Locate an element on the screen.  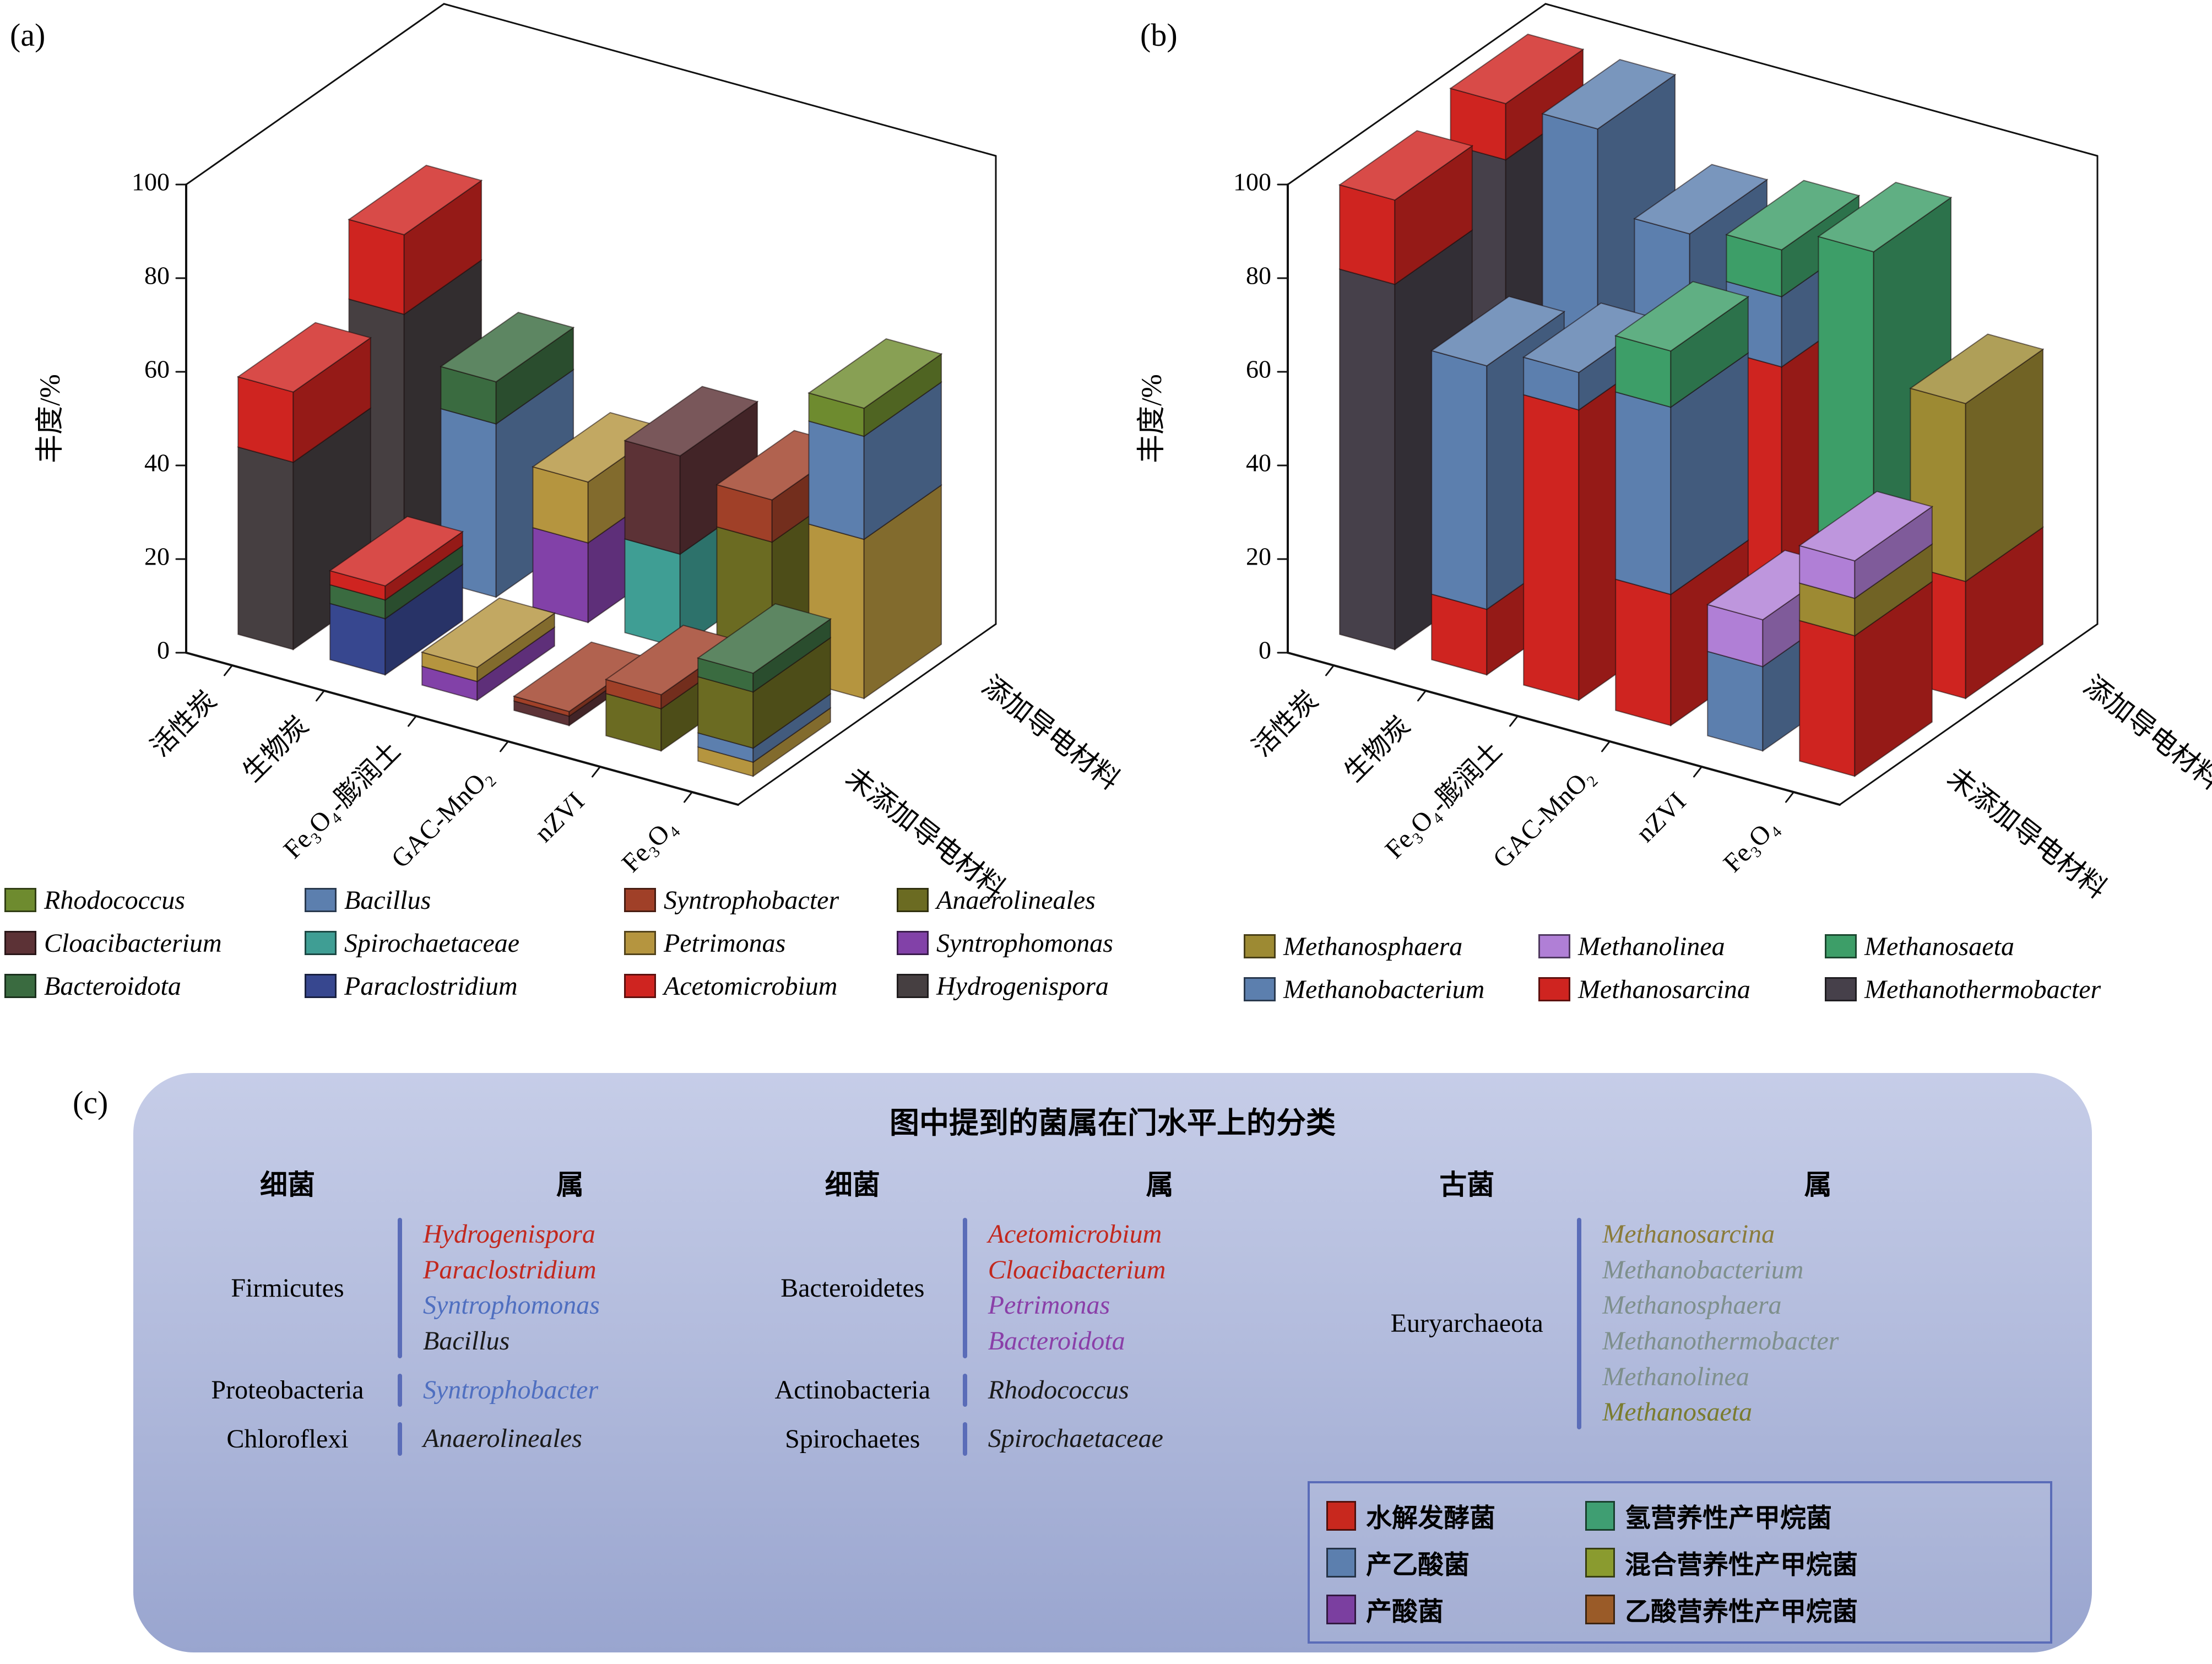
legend-item-methanothermobacter: Methanothermobacter is located at coordinates (2017, 989).